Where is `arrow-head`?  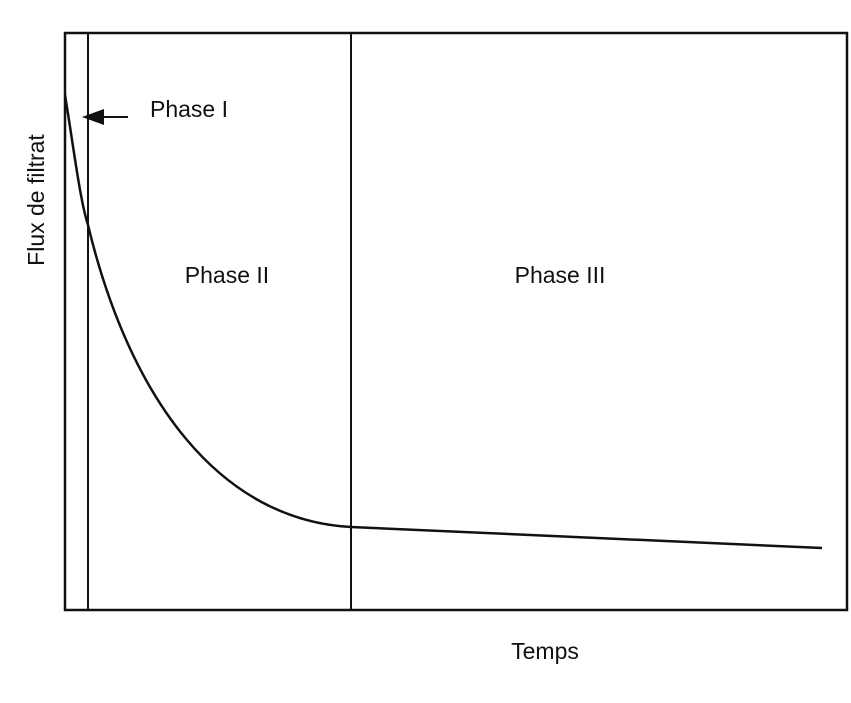 arrow-head is located at coordinates (93, 117).